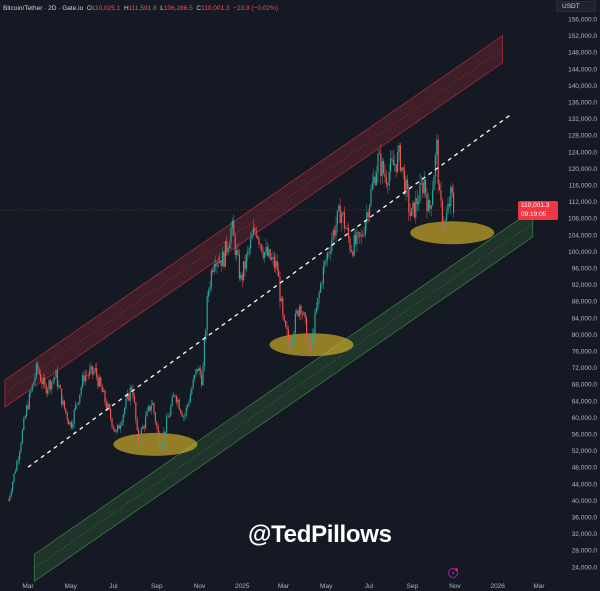 This screenshot has height=591, width=600. What do you see at coordinates (582, 69) in the screenshot?
I see `y-tick-label: 144,000.0` at bounding box center [582, 69].